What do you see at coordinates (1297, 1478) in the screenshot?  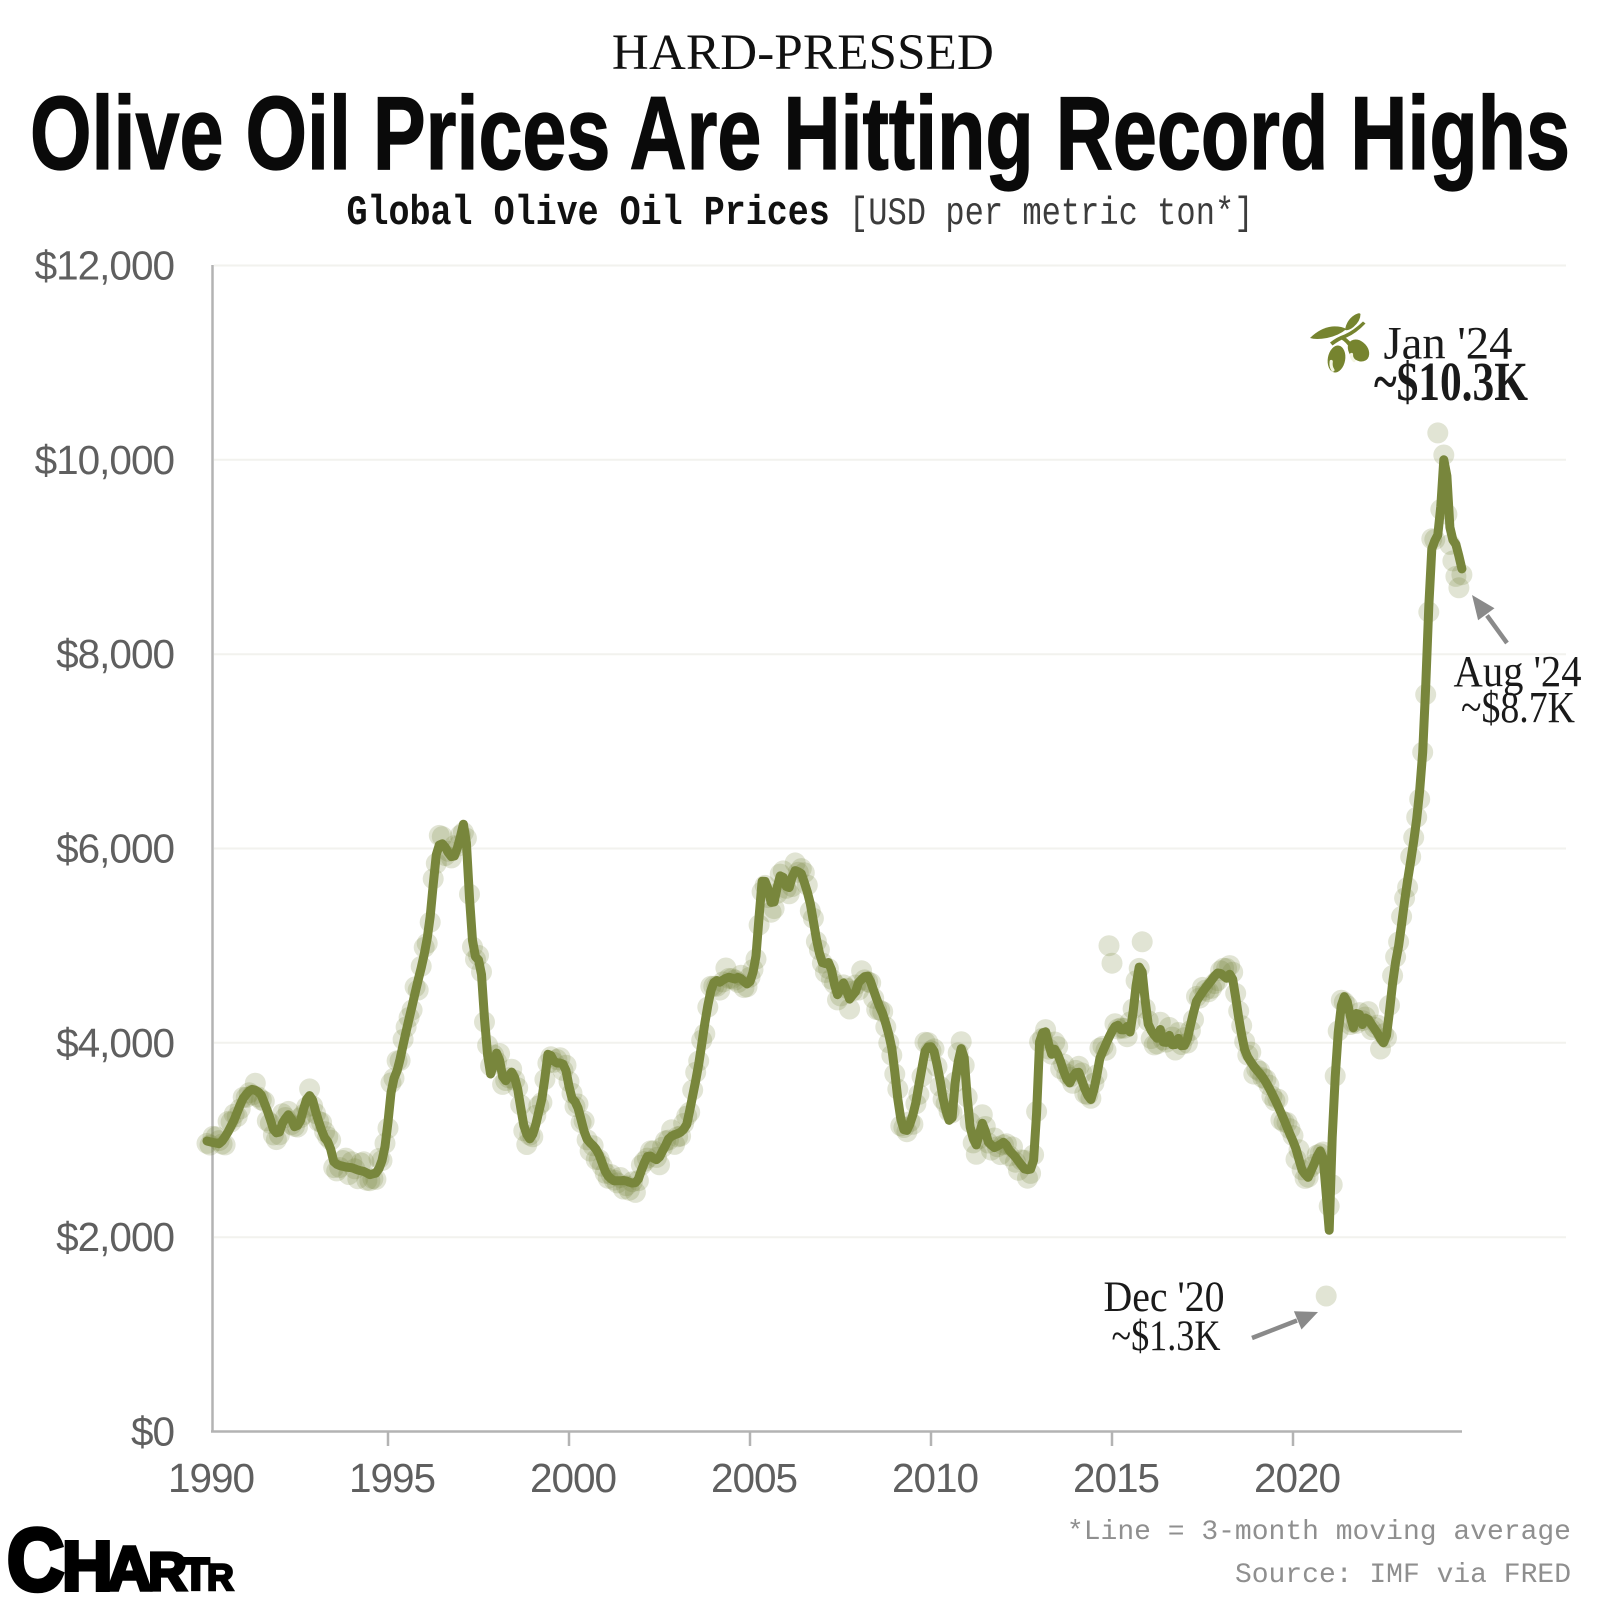 I see `svg-text: 2020` at bounding box center [1297, 1478].